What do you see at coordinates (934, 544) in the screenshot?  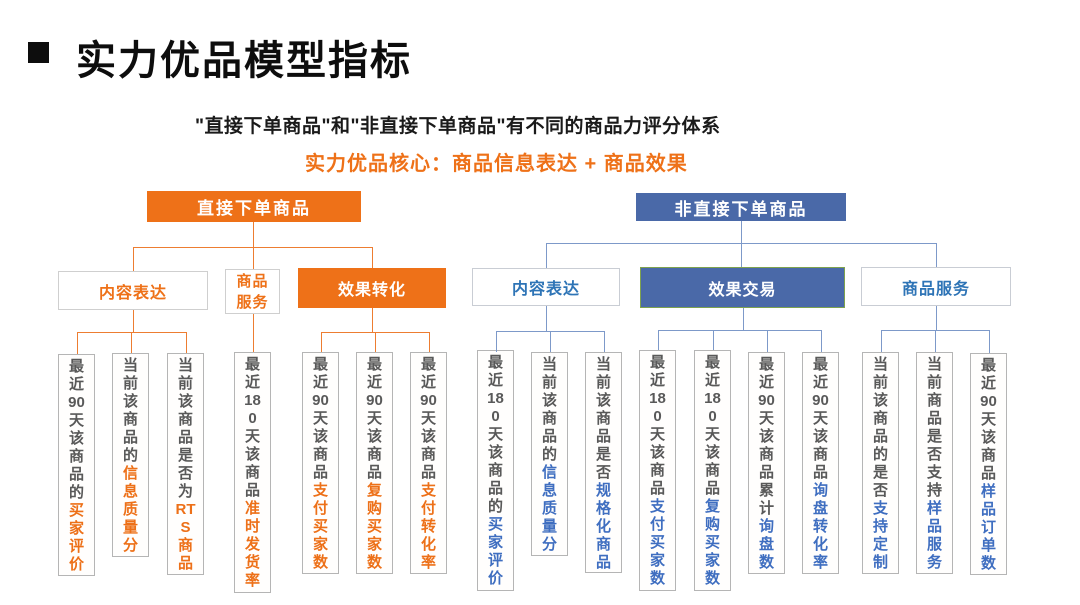 I see `metric-char-row: 服` at bounding box center [934, 544].